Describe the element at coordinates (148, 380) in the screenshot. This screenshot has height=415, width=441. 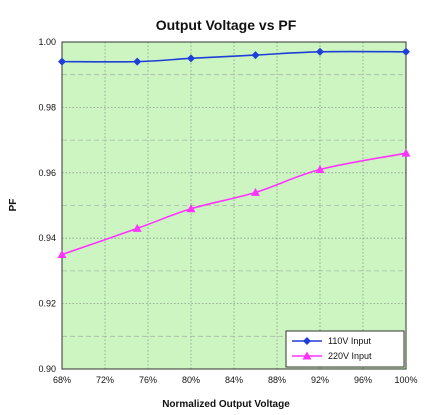
I see `x-tick-label: 76%` at that location.